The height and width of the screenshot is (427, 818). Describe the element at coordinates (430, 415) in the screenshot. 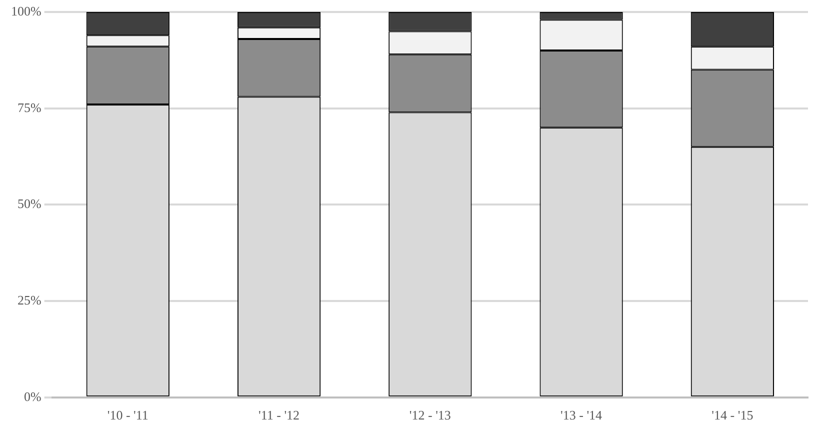

I see `x-tick-label: '12 - '13` at that location.